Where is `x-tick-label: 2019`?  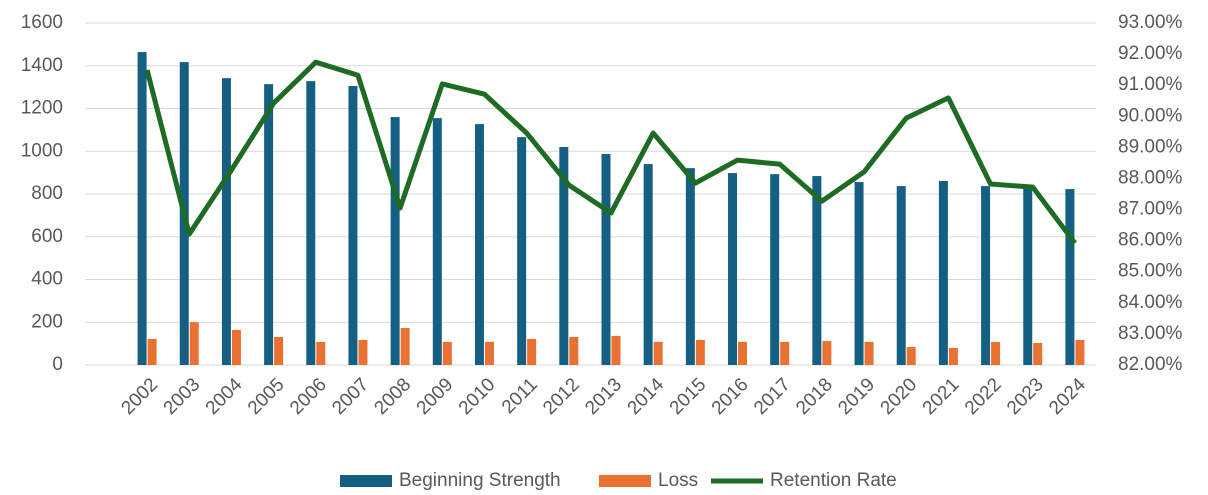
x-tick-label: 2019 is located at coordinates (856, 396).